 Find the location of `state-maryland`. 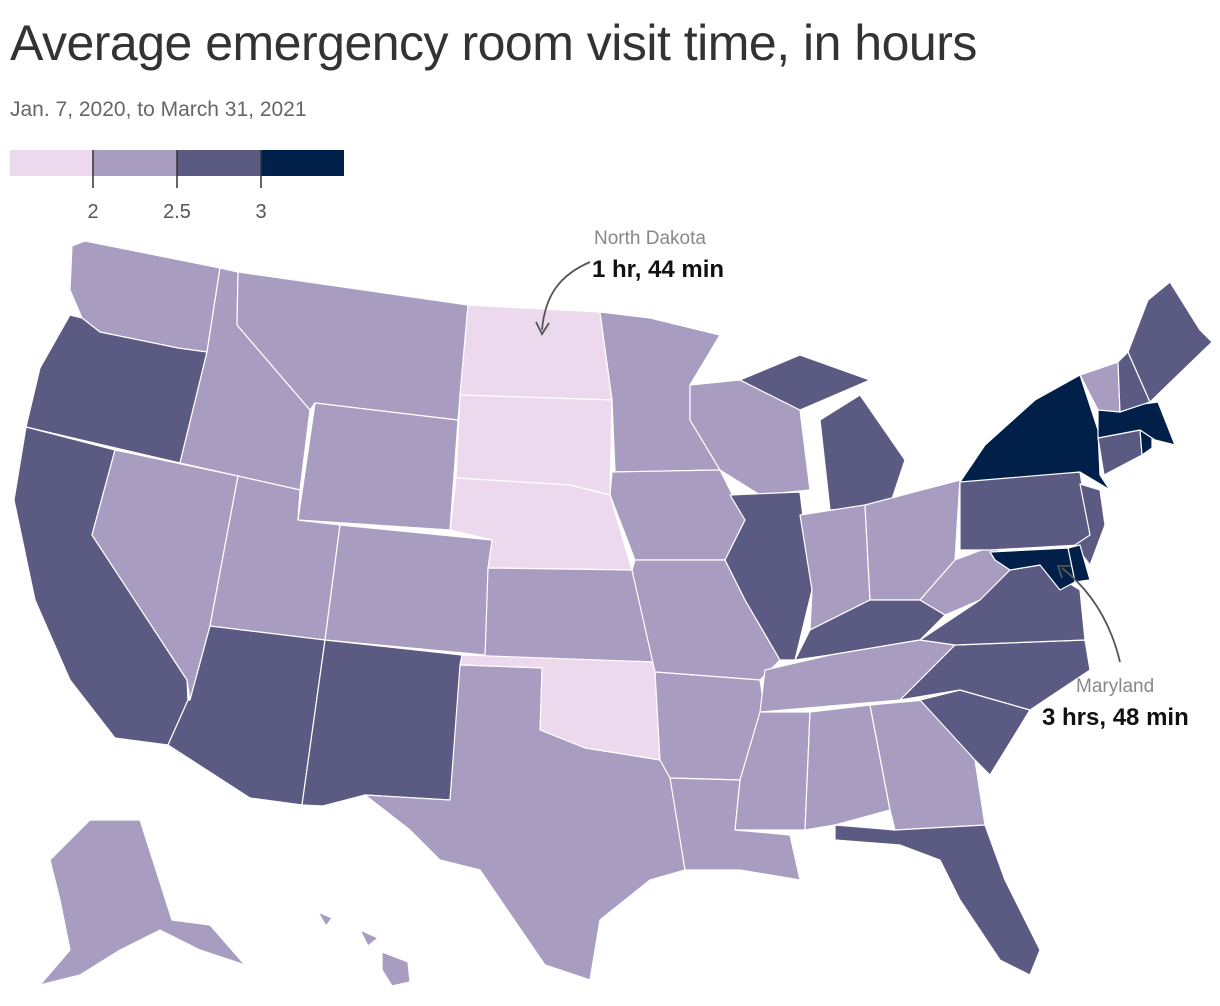

state-maryland is located at coordinates (1032, 569).